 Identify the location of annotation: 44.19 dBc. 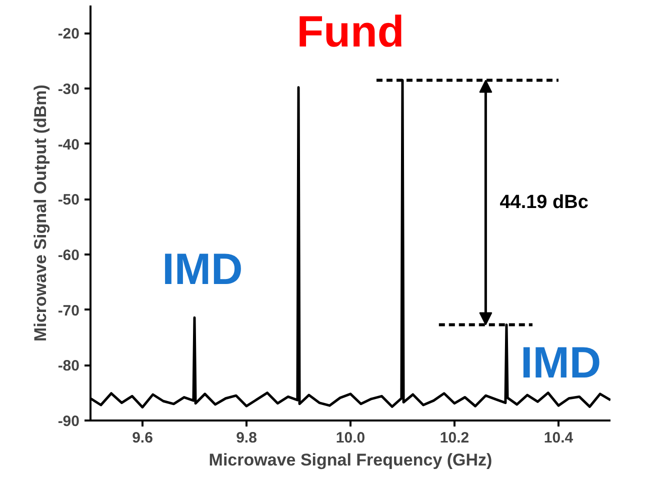
(544, 202).